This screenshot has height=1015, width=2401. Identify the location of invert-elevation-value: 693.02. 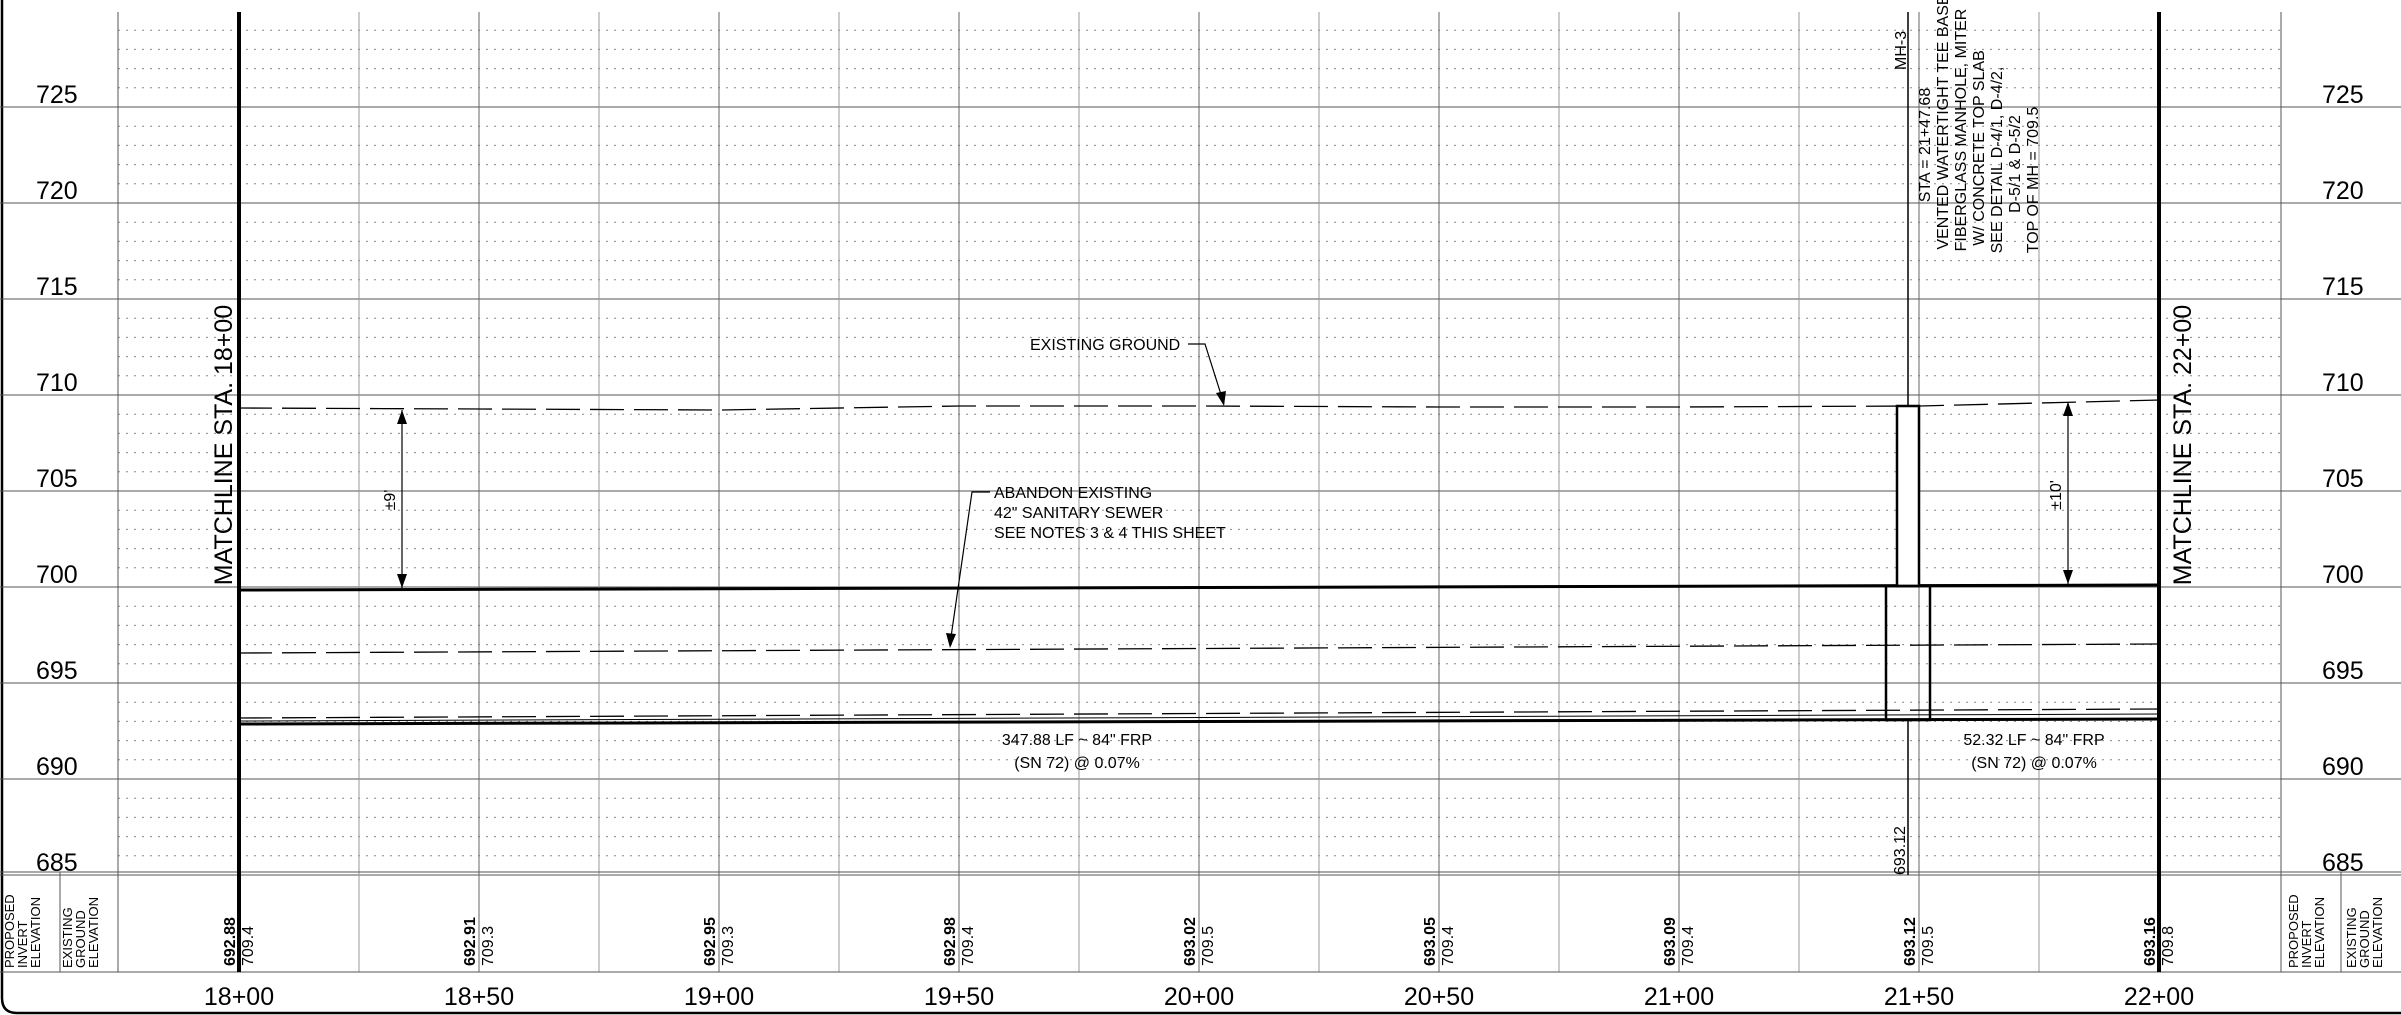
(1190, 941).